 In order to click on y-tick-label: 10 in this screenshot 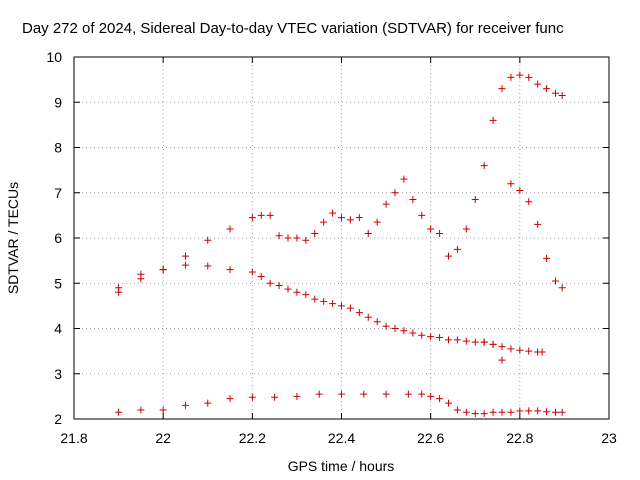, I will do `click(54, 57)`.